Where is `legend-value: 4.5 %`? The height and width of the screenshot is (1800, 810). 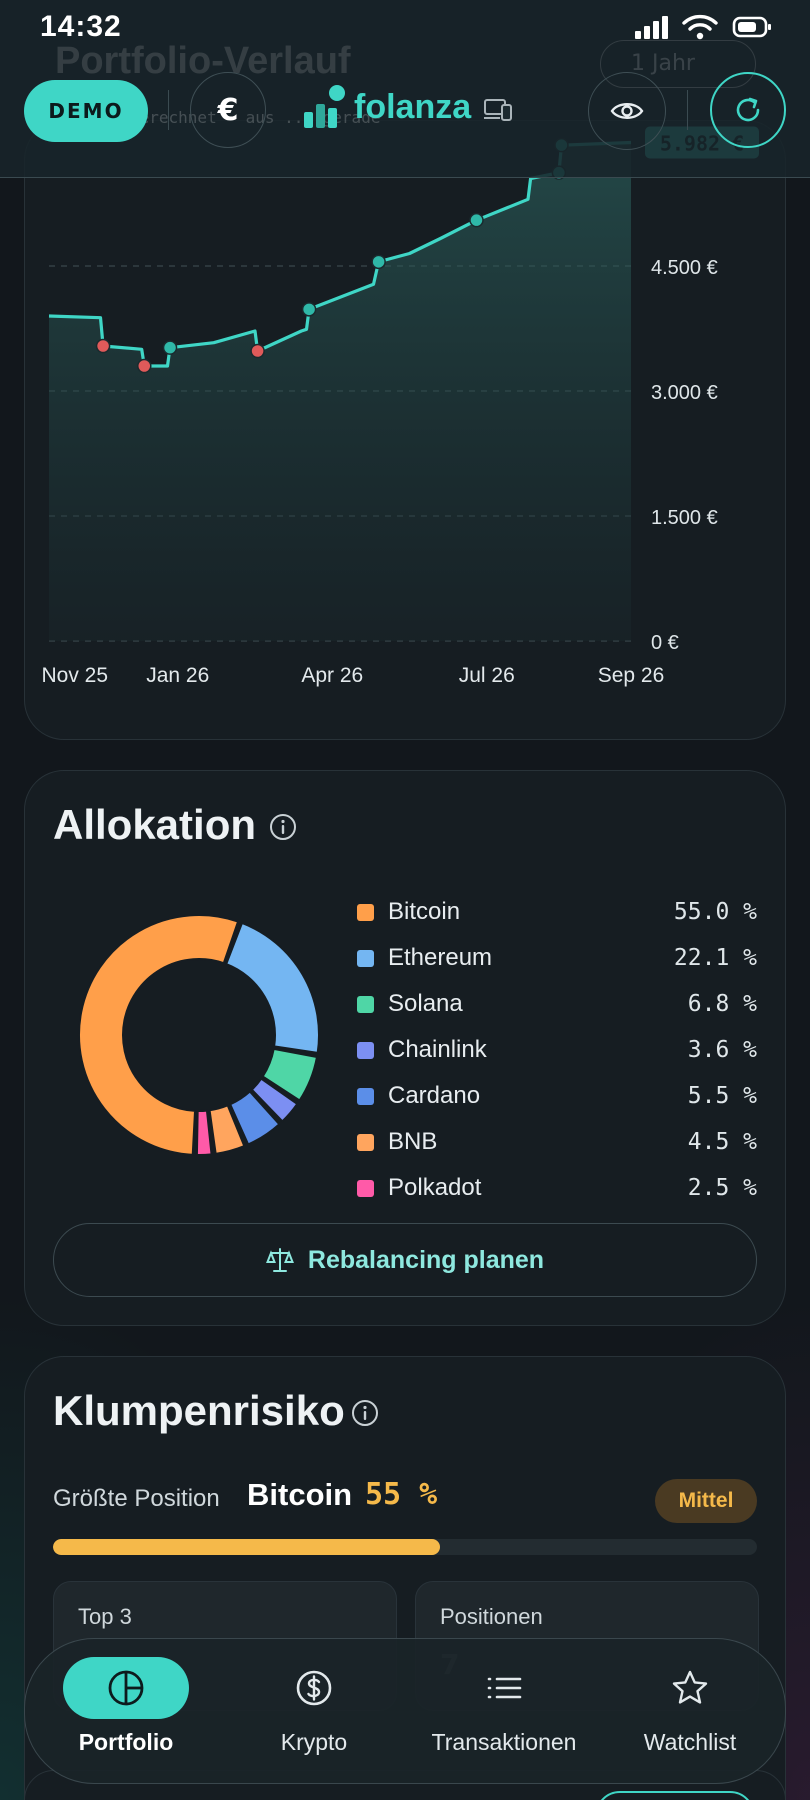 legend-value: 4.5 % is located at coordinates (722, 1142).